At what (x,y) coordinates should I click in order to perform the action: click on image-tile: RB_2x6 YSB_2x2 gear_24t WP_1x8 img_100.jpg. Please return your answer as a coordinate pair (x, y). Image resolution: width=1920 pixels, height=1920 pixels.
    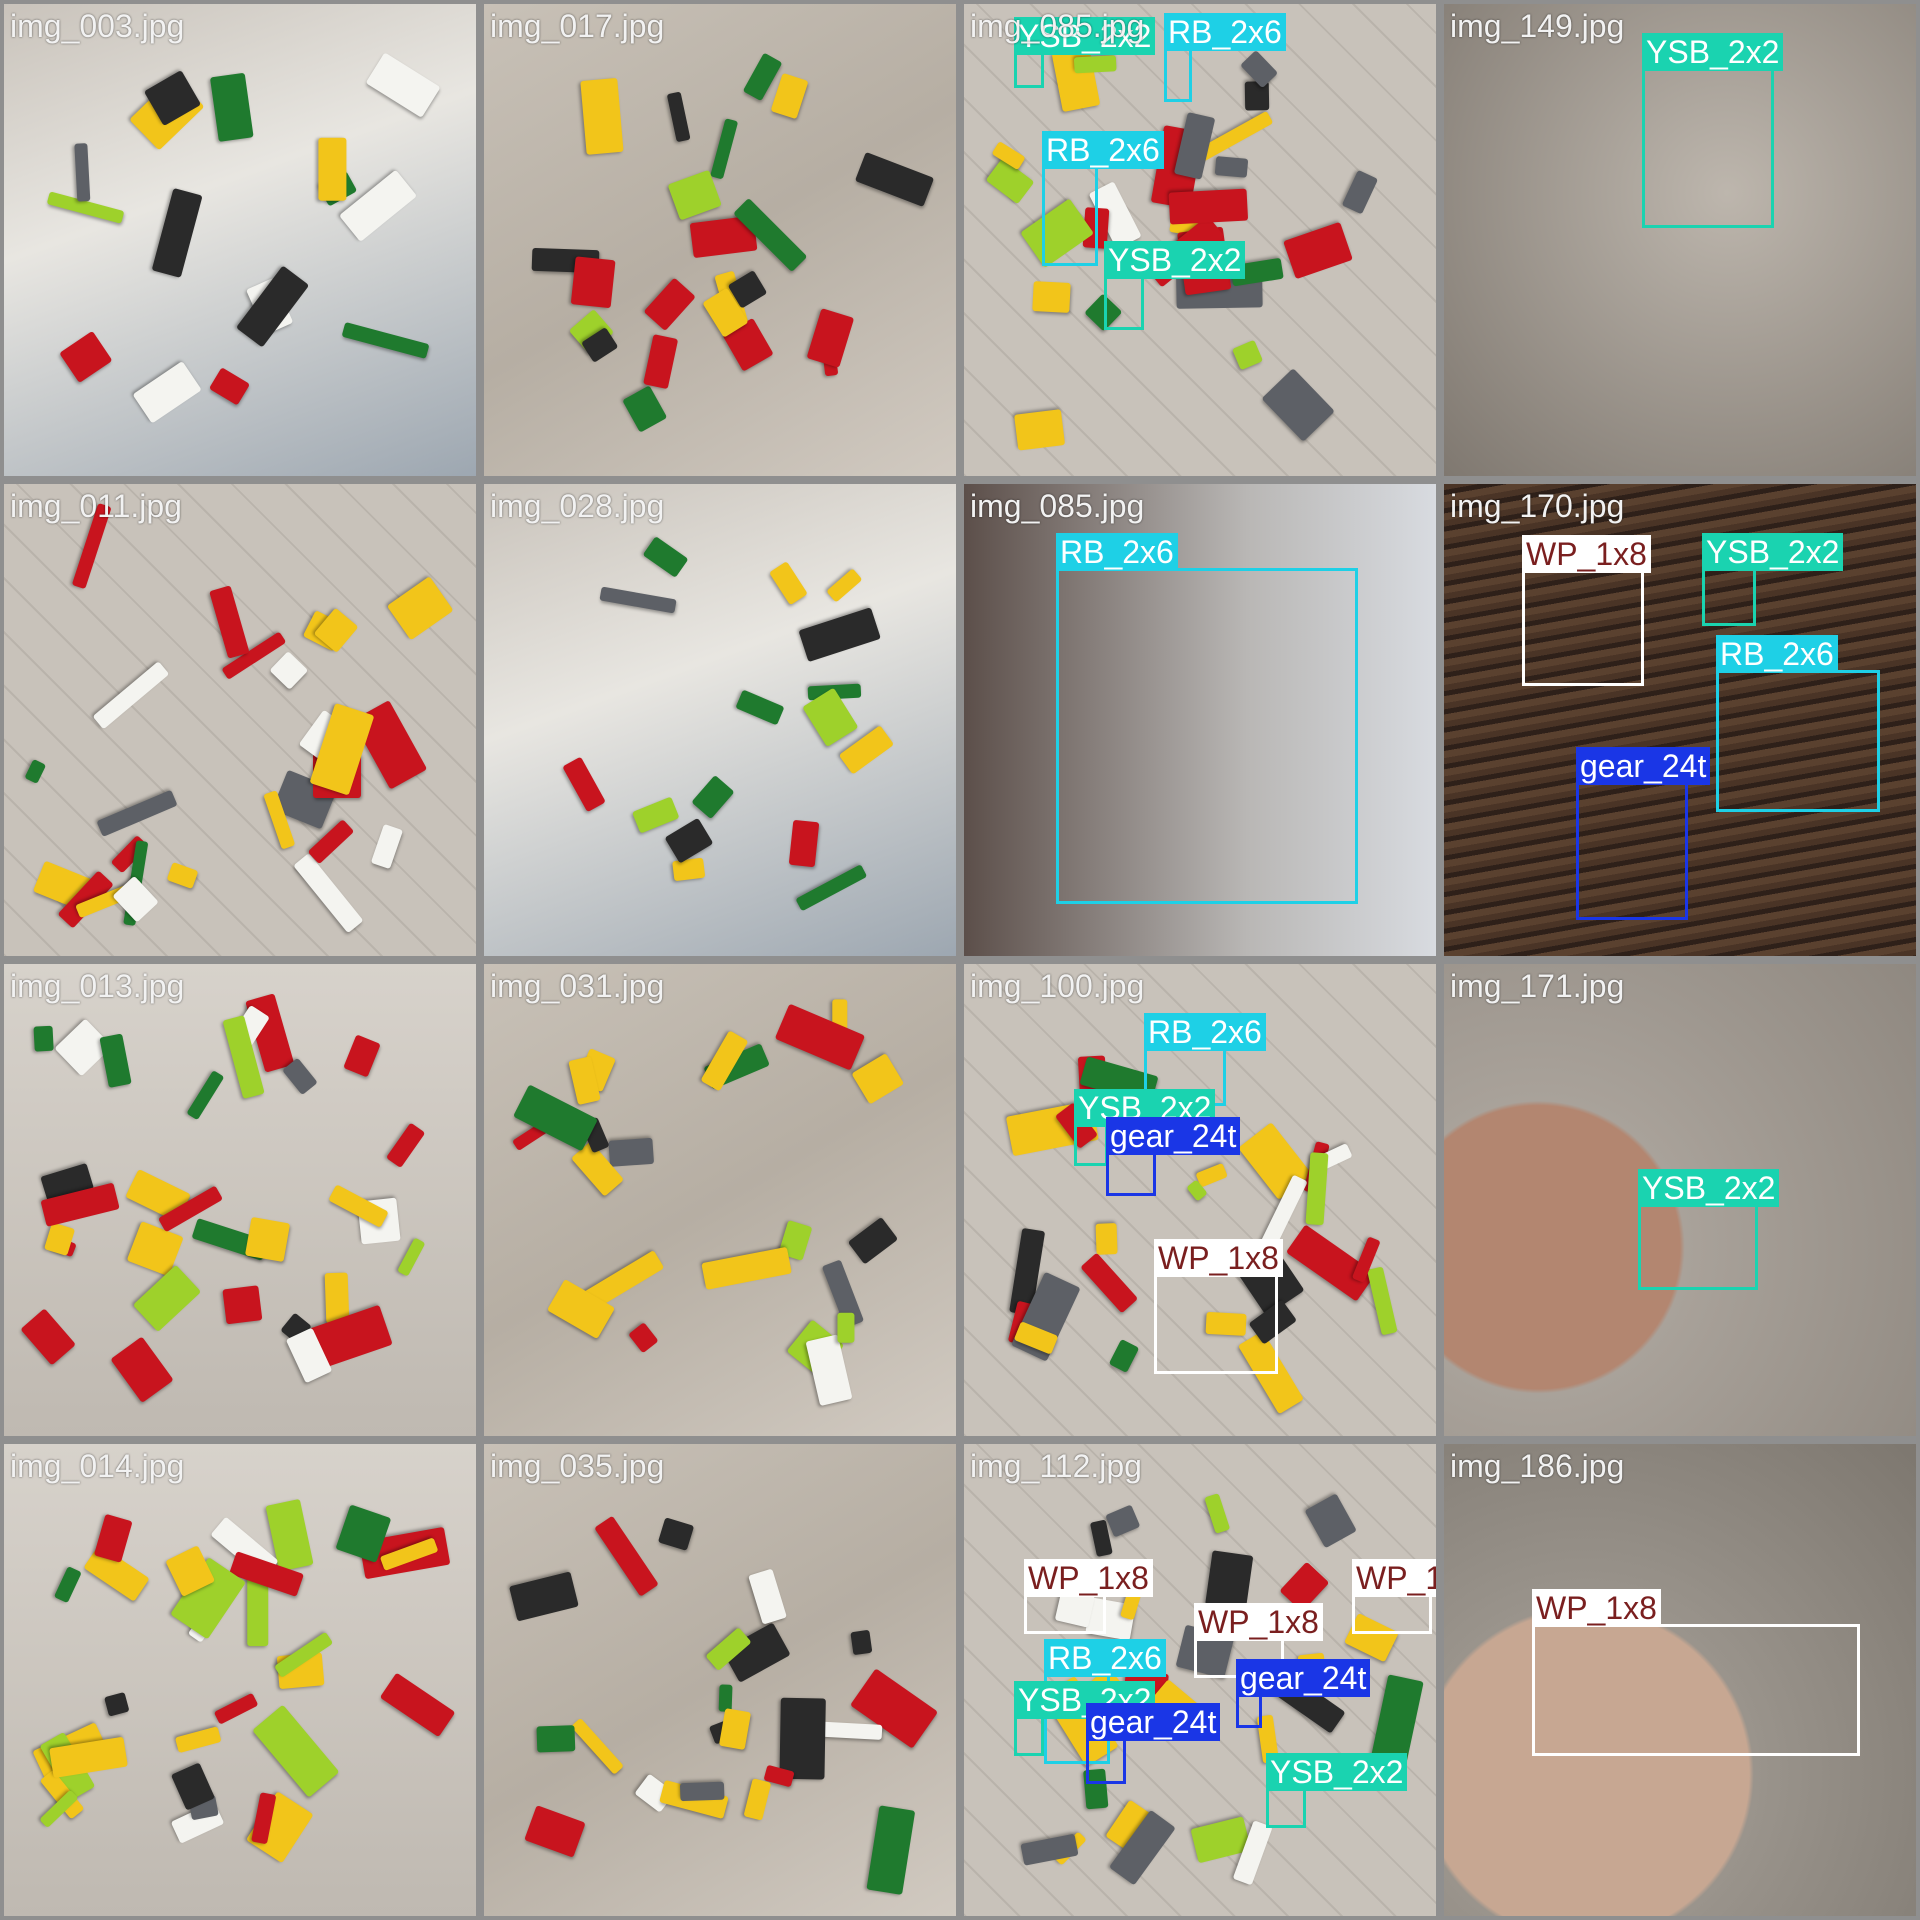
    Looking at the image, I should click on (1200, 1200).